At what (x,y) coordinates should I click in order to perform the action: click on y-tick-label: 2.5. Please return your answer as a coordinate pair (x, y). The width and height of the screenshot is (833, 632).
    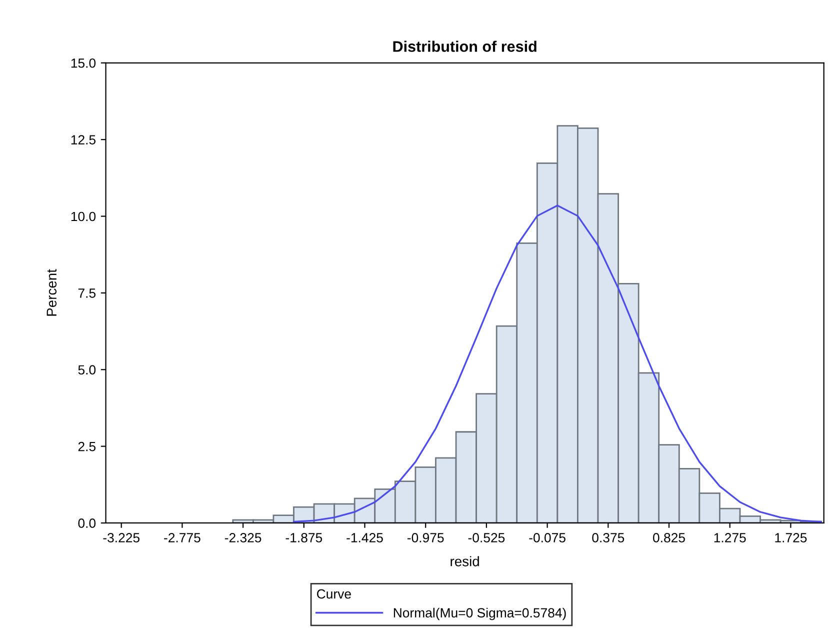
    Looking at the image, I should click on (87, 447).